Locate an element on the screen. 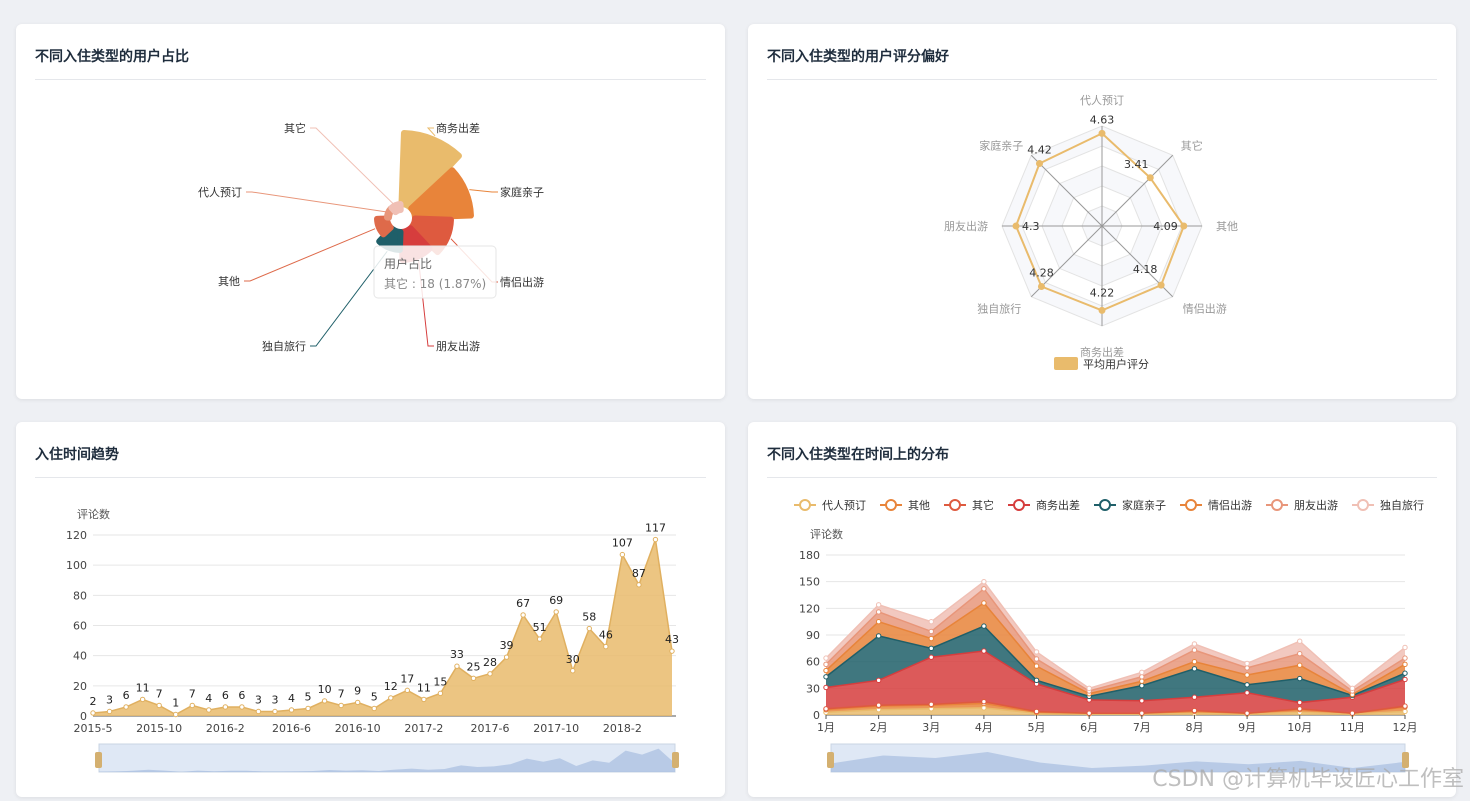 This screenshot has width=1470, height=801. dist-x-tick-3: 4月 is located at coordinates (984, 727).